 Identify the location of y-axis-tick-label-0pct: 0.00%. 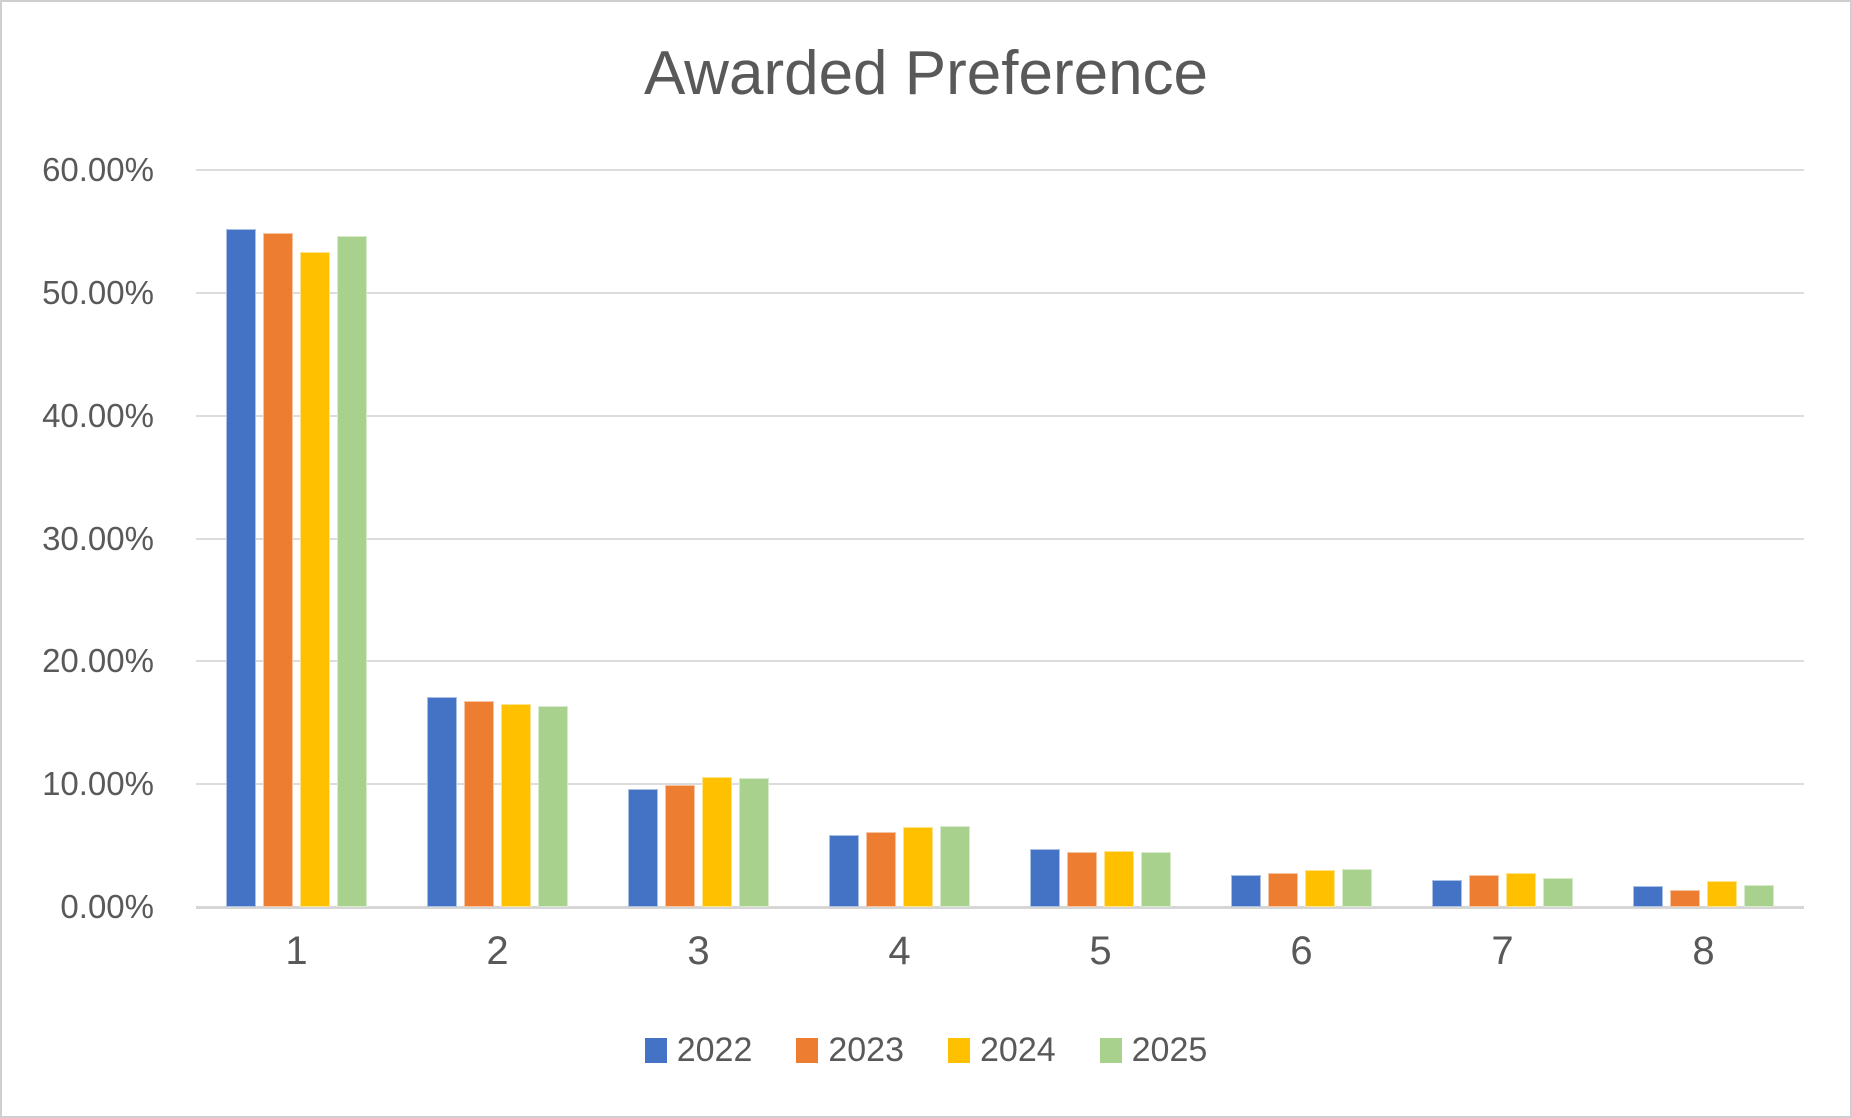
(107, 906).